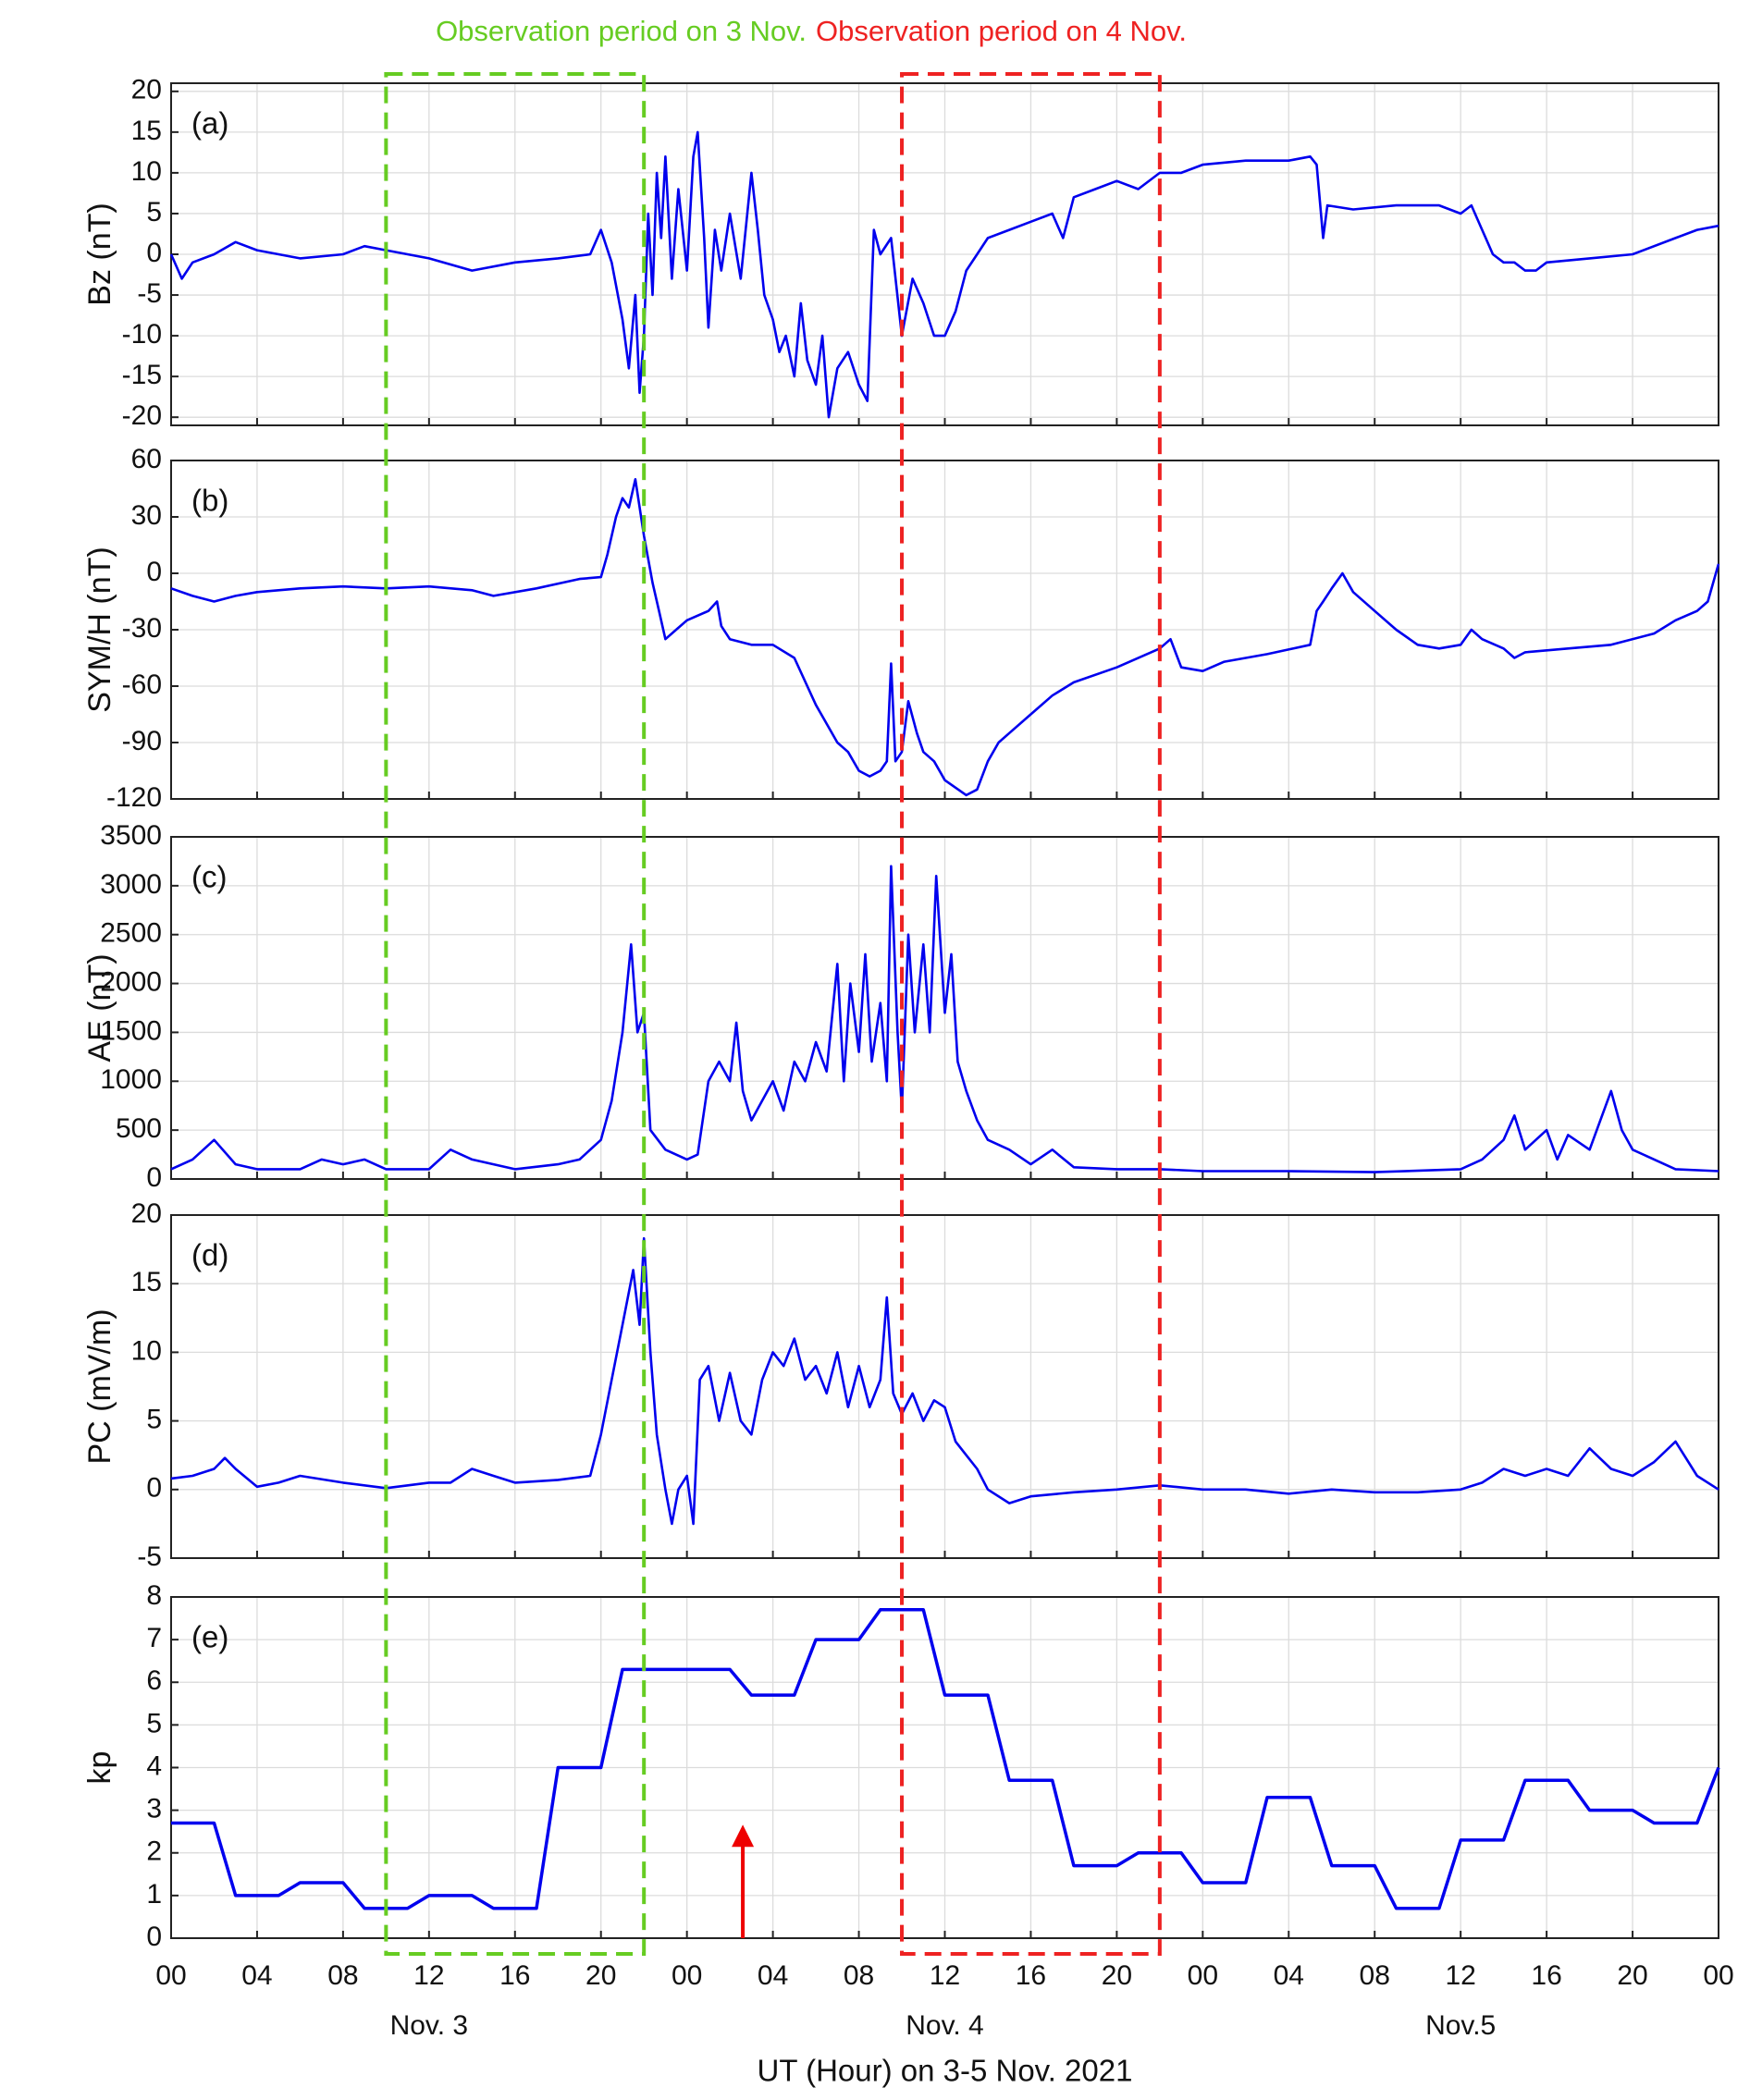 This screenshot has width=1750, height=2100. I want to click on date-label: Nov. 4, so click(945, 2025).